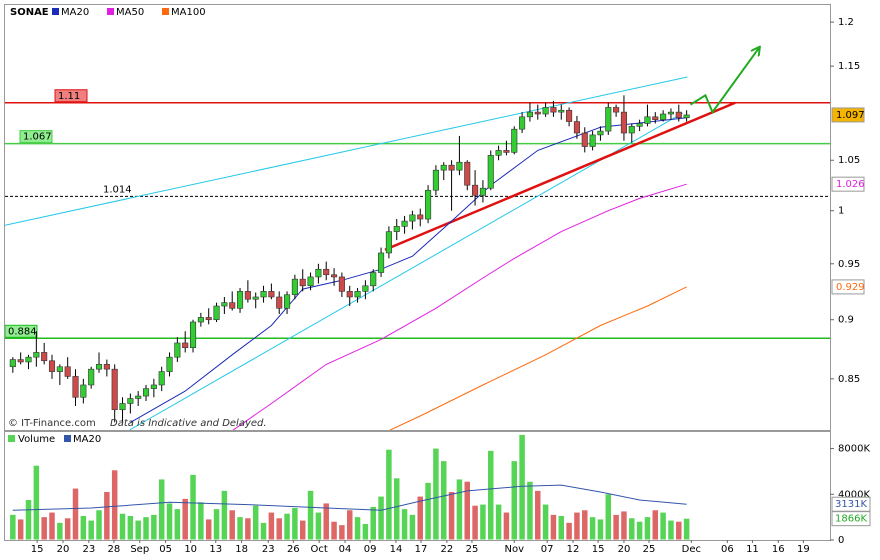 This screenshot has width=880, height=560. I want to click on x-tick-label: 15, so click(37, 549).